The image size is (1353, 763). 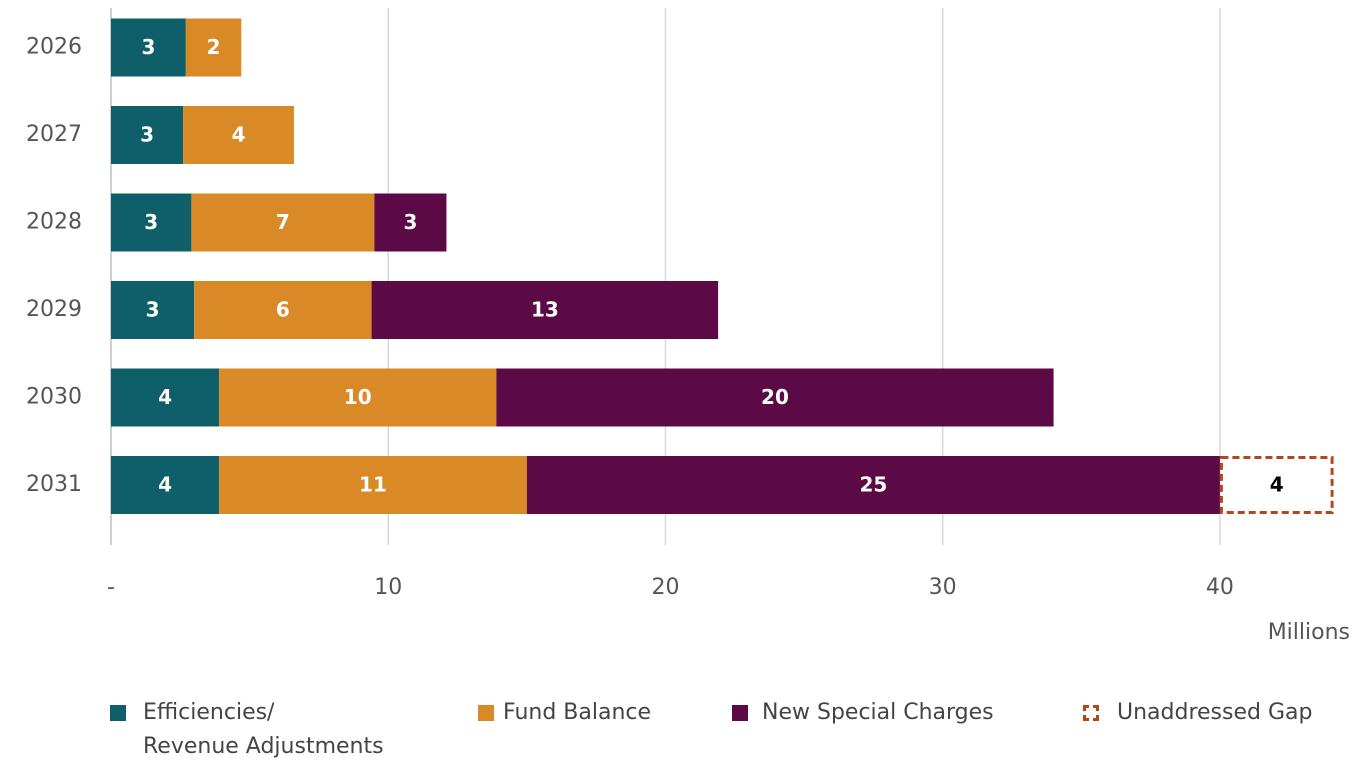 What do you see at coordinates (388, 587) in the screenshot?
I see `x-tick-label: 10` at bounding box center [388, 587].